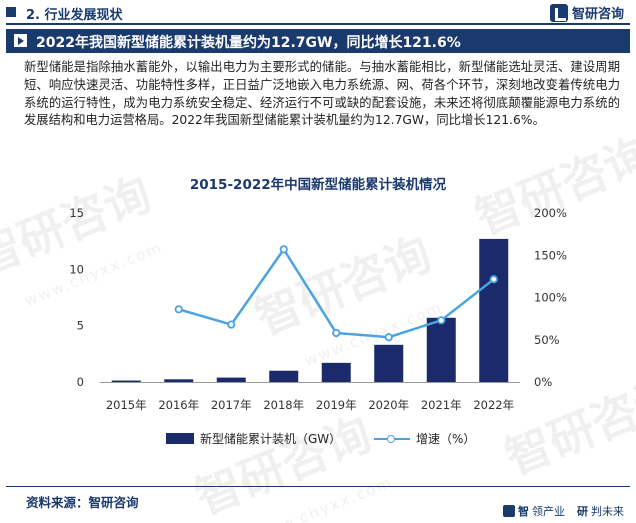 This screenshot has height=523, width=636. I want to click on x-tick-label: 2015年, so click(126, 405).